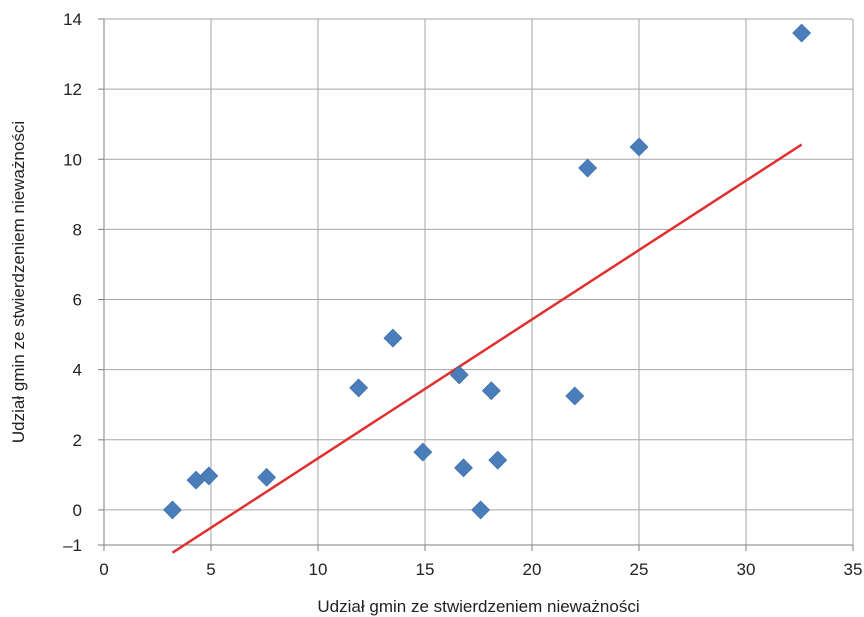 The image size is (864, 617). Describe the element at coordinates (72, 282) in the screenshot. I see `y-tick-labels: –1 0 2 4 6 8 10 12 14` at that location.